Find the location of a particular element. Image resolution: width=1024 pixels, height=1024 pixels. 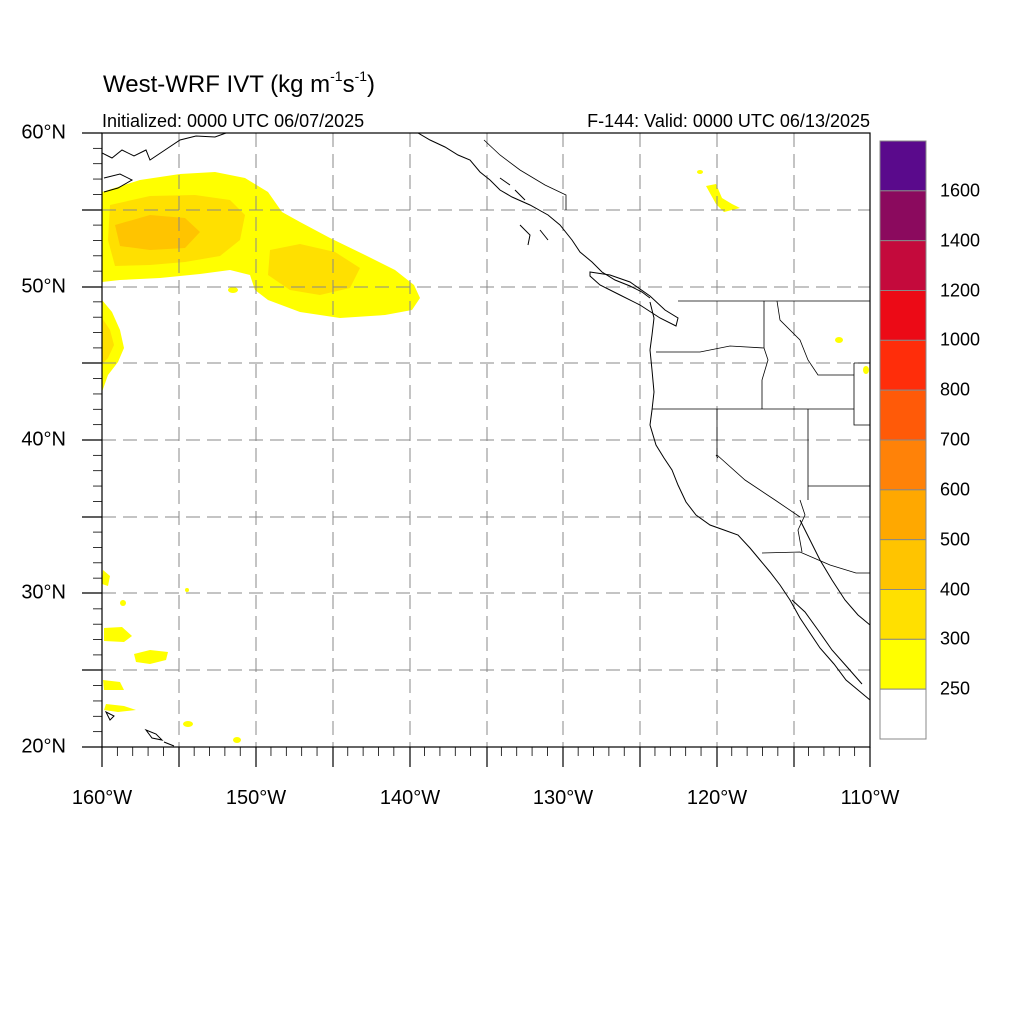

colorbar-label: 800 is located at coordinates (955, 389).